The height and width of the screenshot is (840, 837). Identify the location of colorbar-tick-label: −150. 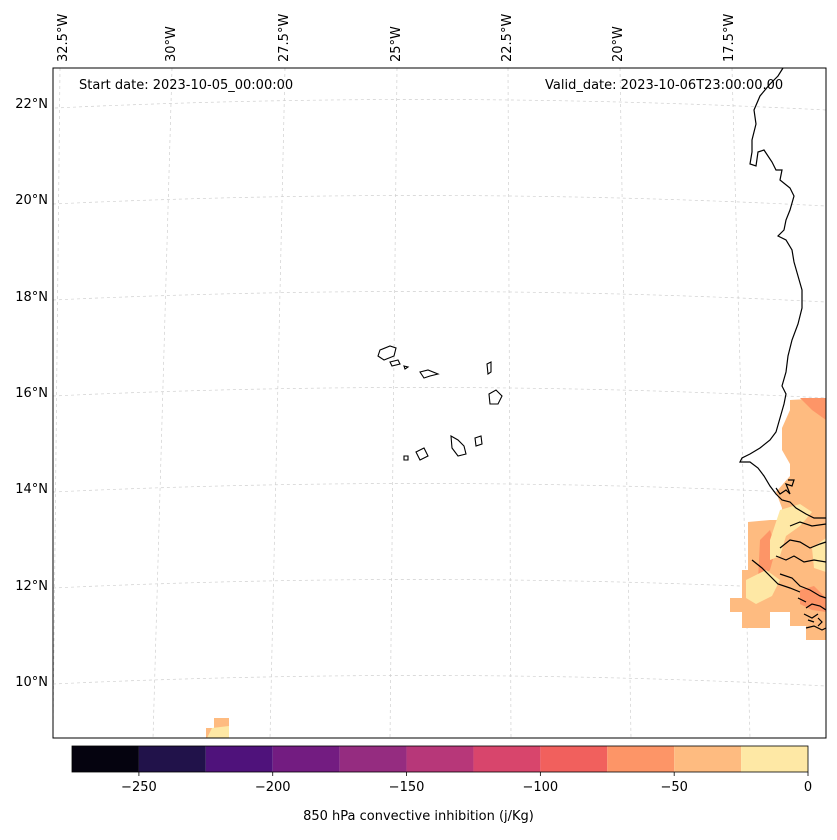
(406, 787).